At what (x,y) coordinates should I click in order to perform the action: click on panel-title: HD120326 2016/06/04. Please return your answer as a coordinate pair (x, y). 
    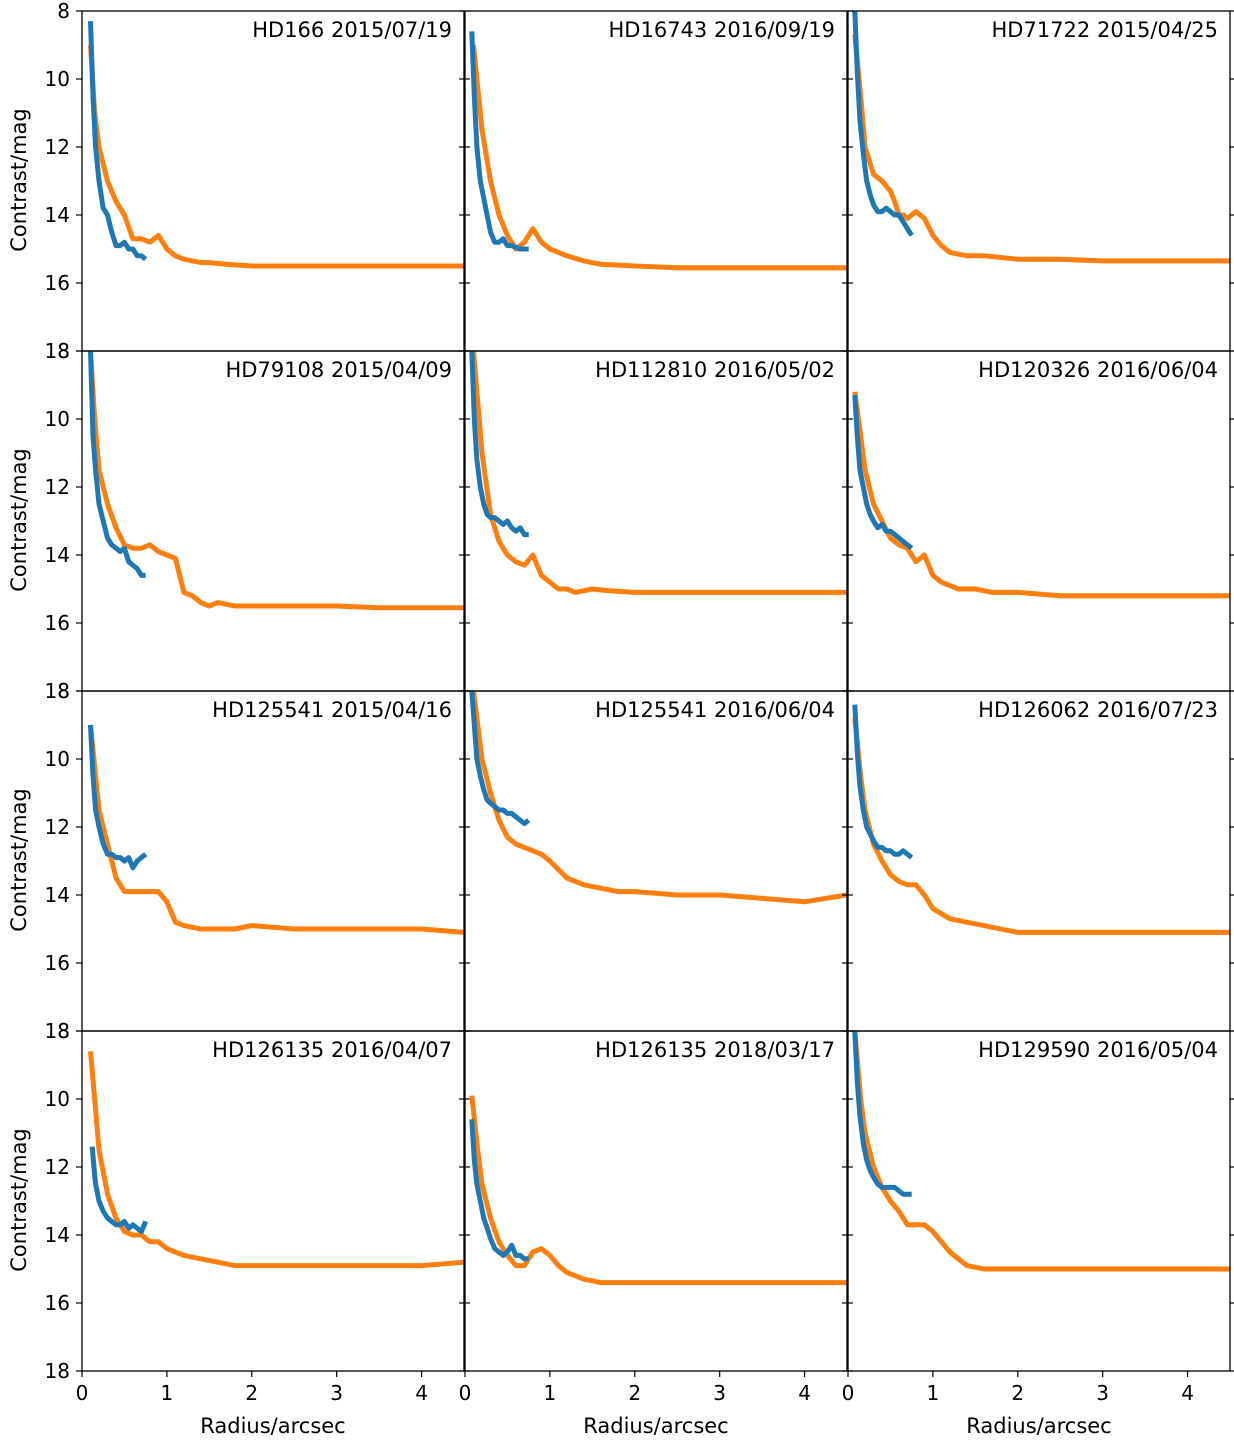
    Looking at the image, I should click on (1098, 370).